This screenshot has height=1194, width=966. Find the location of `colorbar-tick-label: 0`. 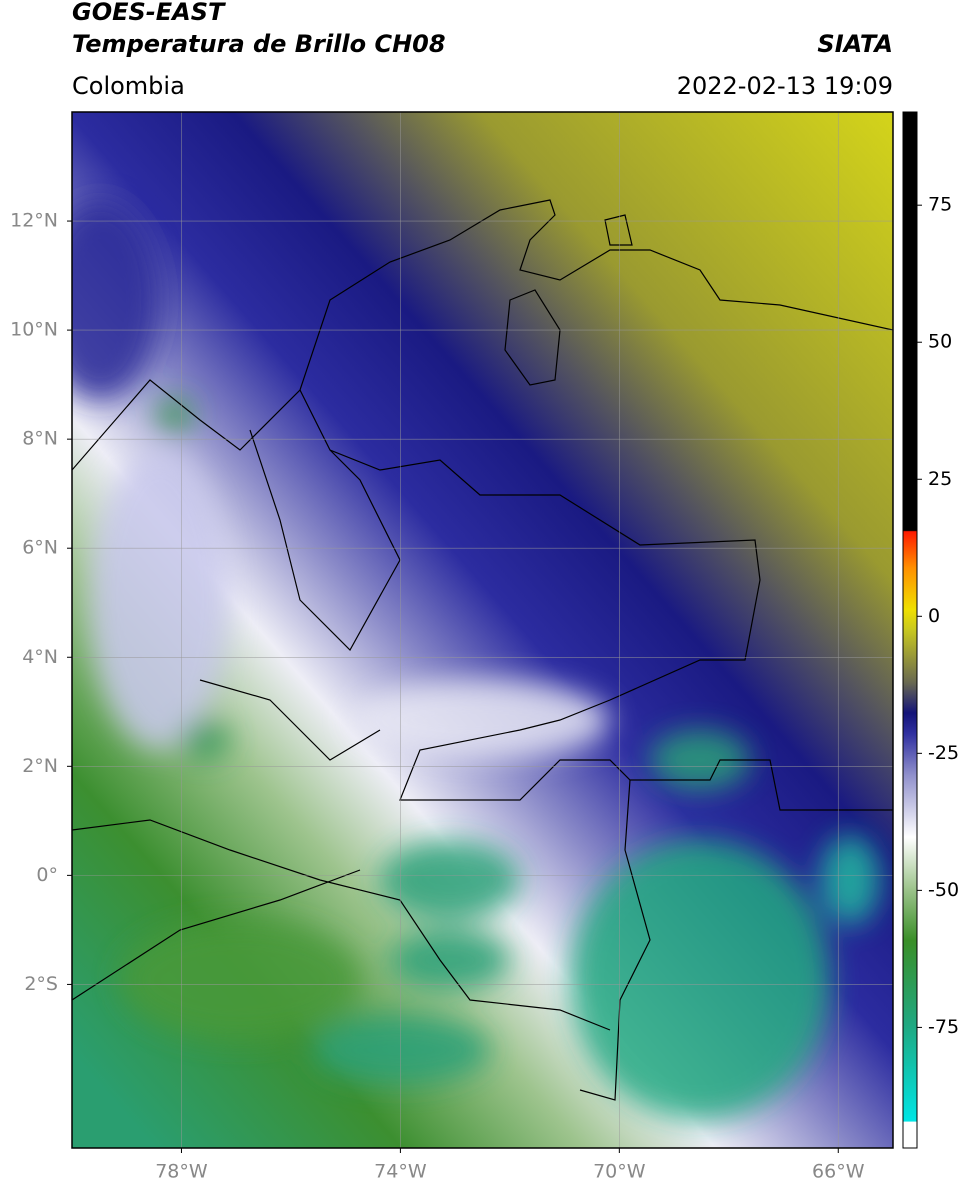

colorbar-tick-label: 0 is located at coordinates (934, 616).